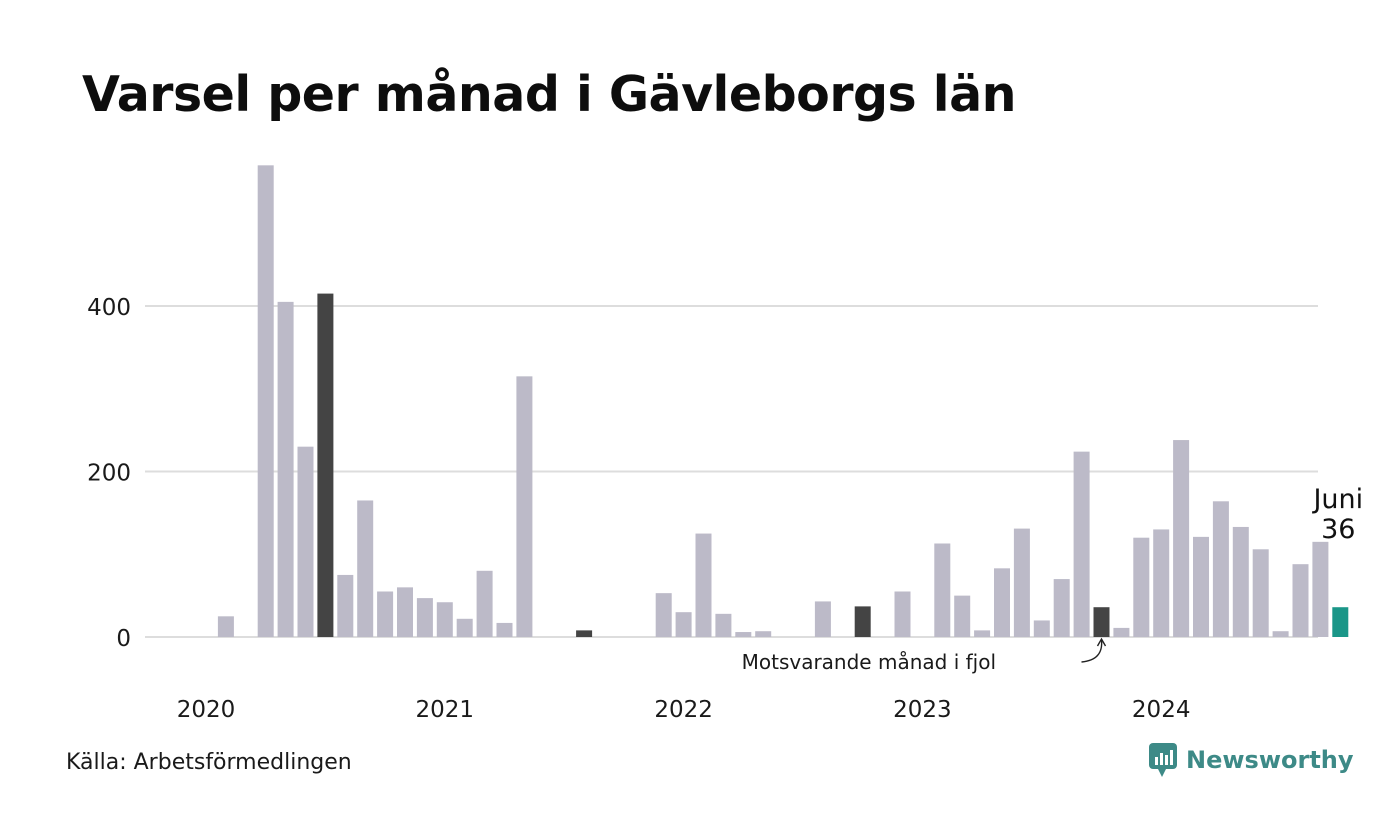 The width and height of the screenshot is (1400, 840). I want to click on chart-title: Varsel per månad i Gävleborgs län, so click(549, 94).